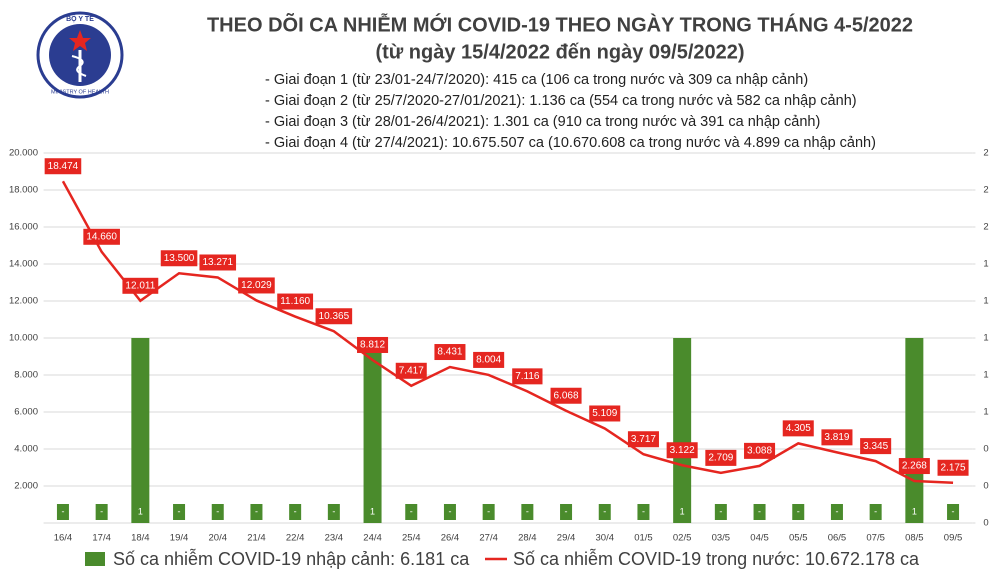 This screenshot has height=576, width=1000. I want to click on line-value-label: 12.029, so click(256, 285).